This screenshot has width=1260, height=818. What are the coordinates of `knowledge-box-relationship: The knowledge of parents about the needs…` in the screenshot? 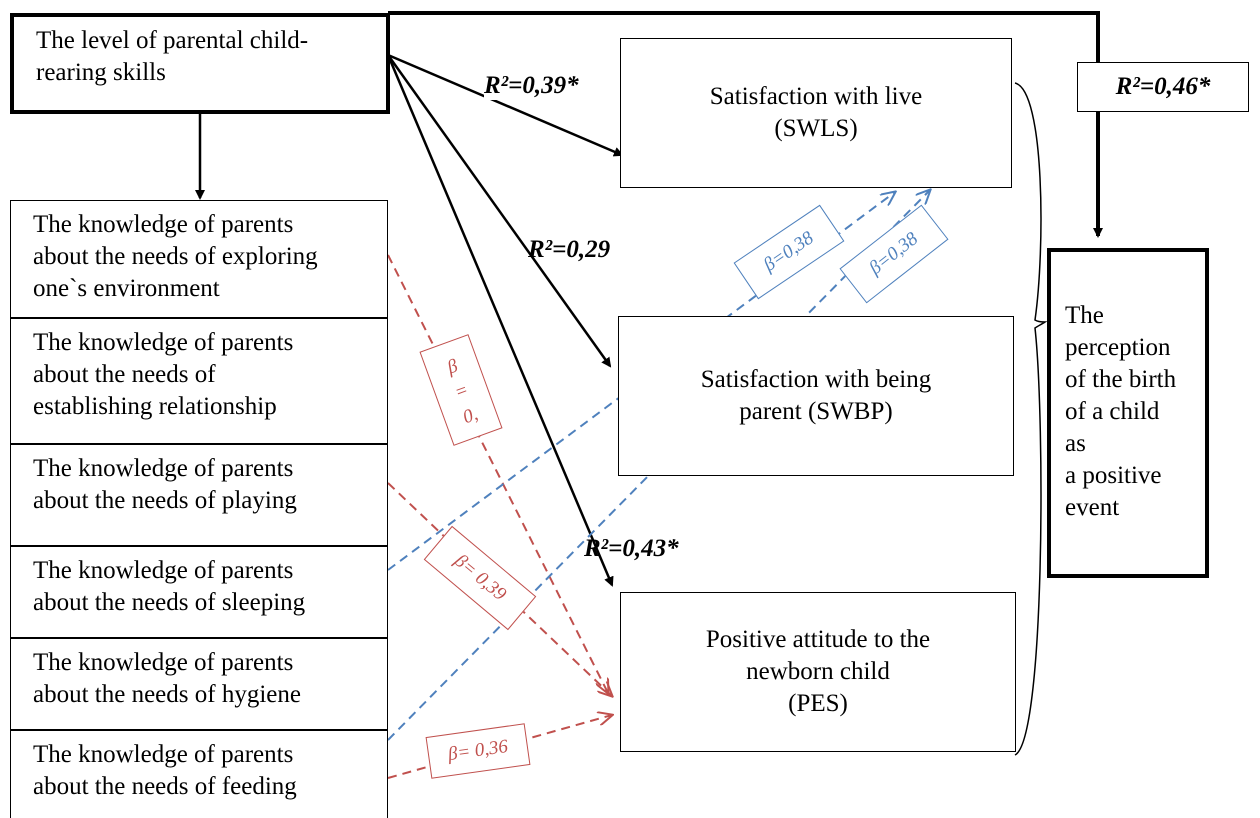 It's located at (199, 381).